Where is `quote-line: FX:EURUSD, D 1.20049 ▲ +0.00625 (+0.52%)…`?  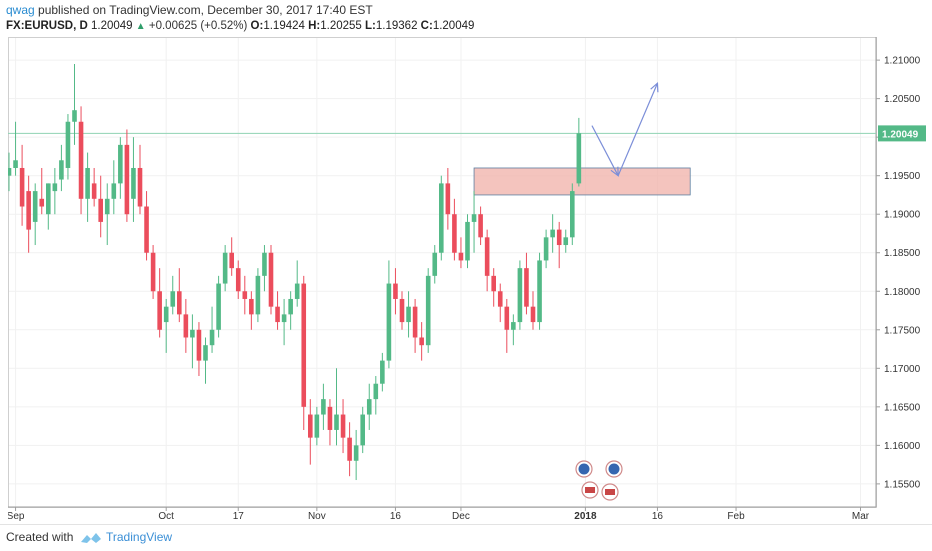
quote-line: FX:EURUSD, D 1.20049 ▲ +0.00625 (+0.52%)… is located at coordinates (469, 26).